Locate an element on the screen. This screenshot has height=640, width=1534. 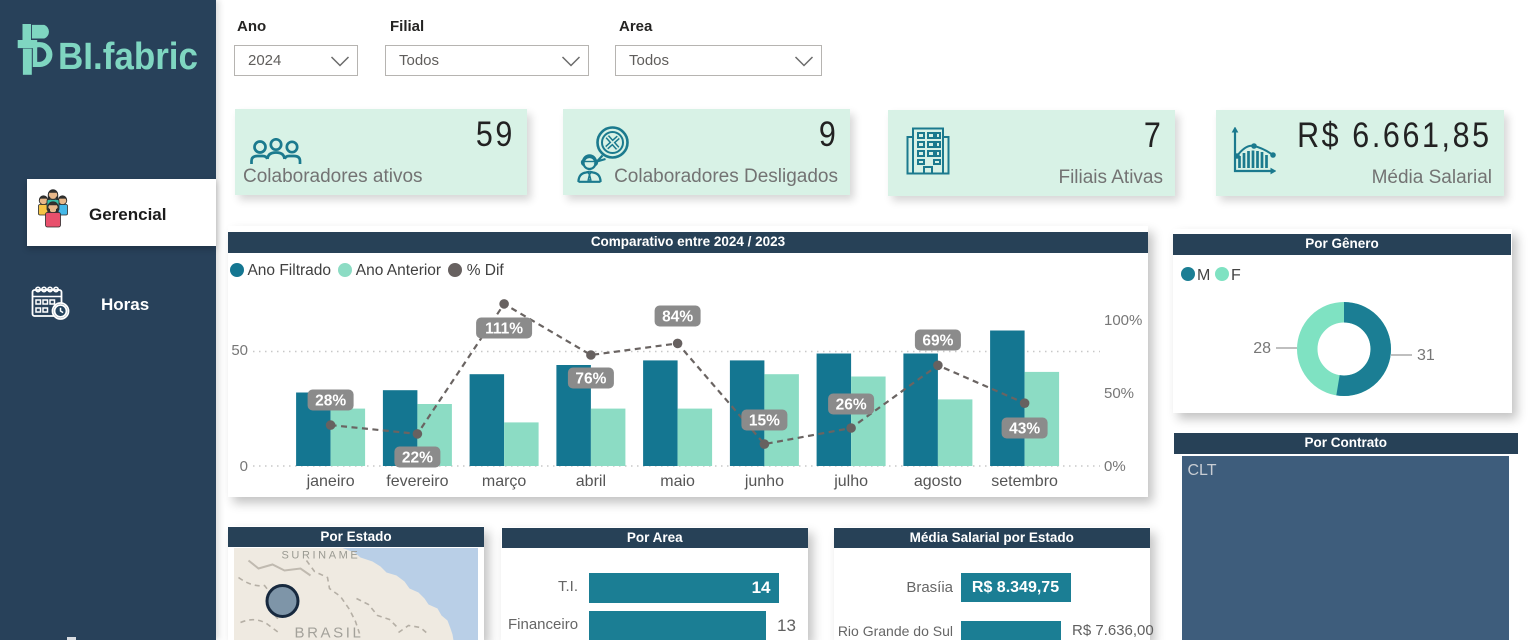
svg-text: 0 is located at coordinates (244, 466).